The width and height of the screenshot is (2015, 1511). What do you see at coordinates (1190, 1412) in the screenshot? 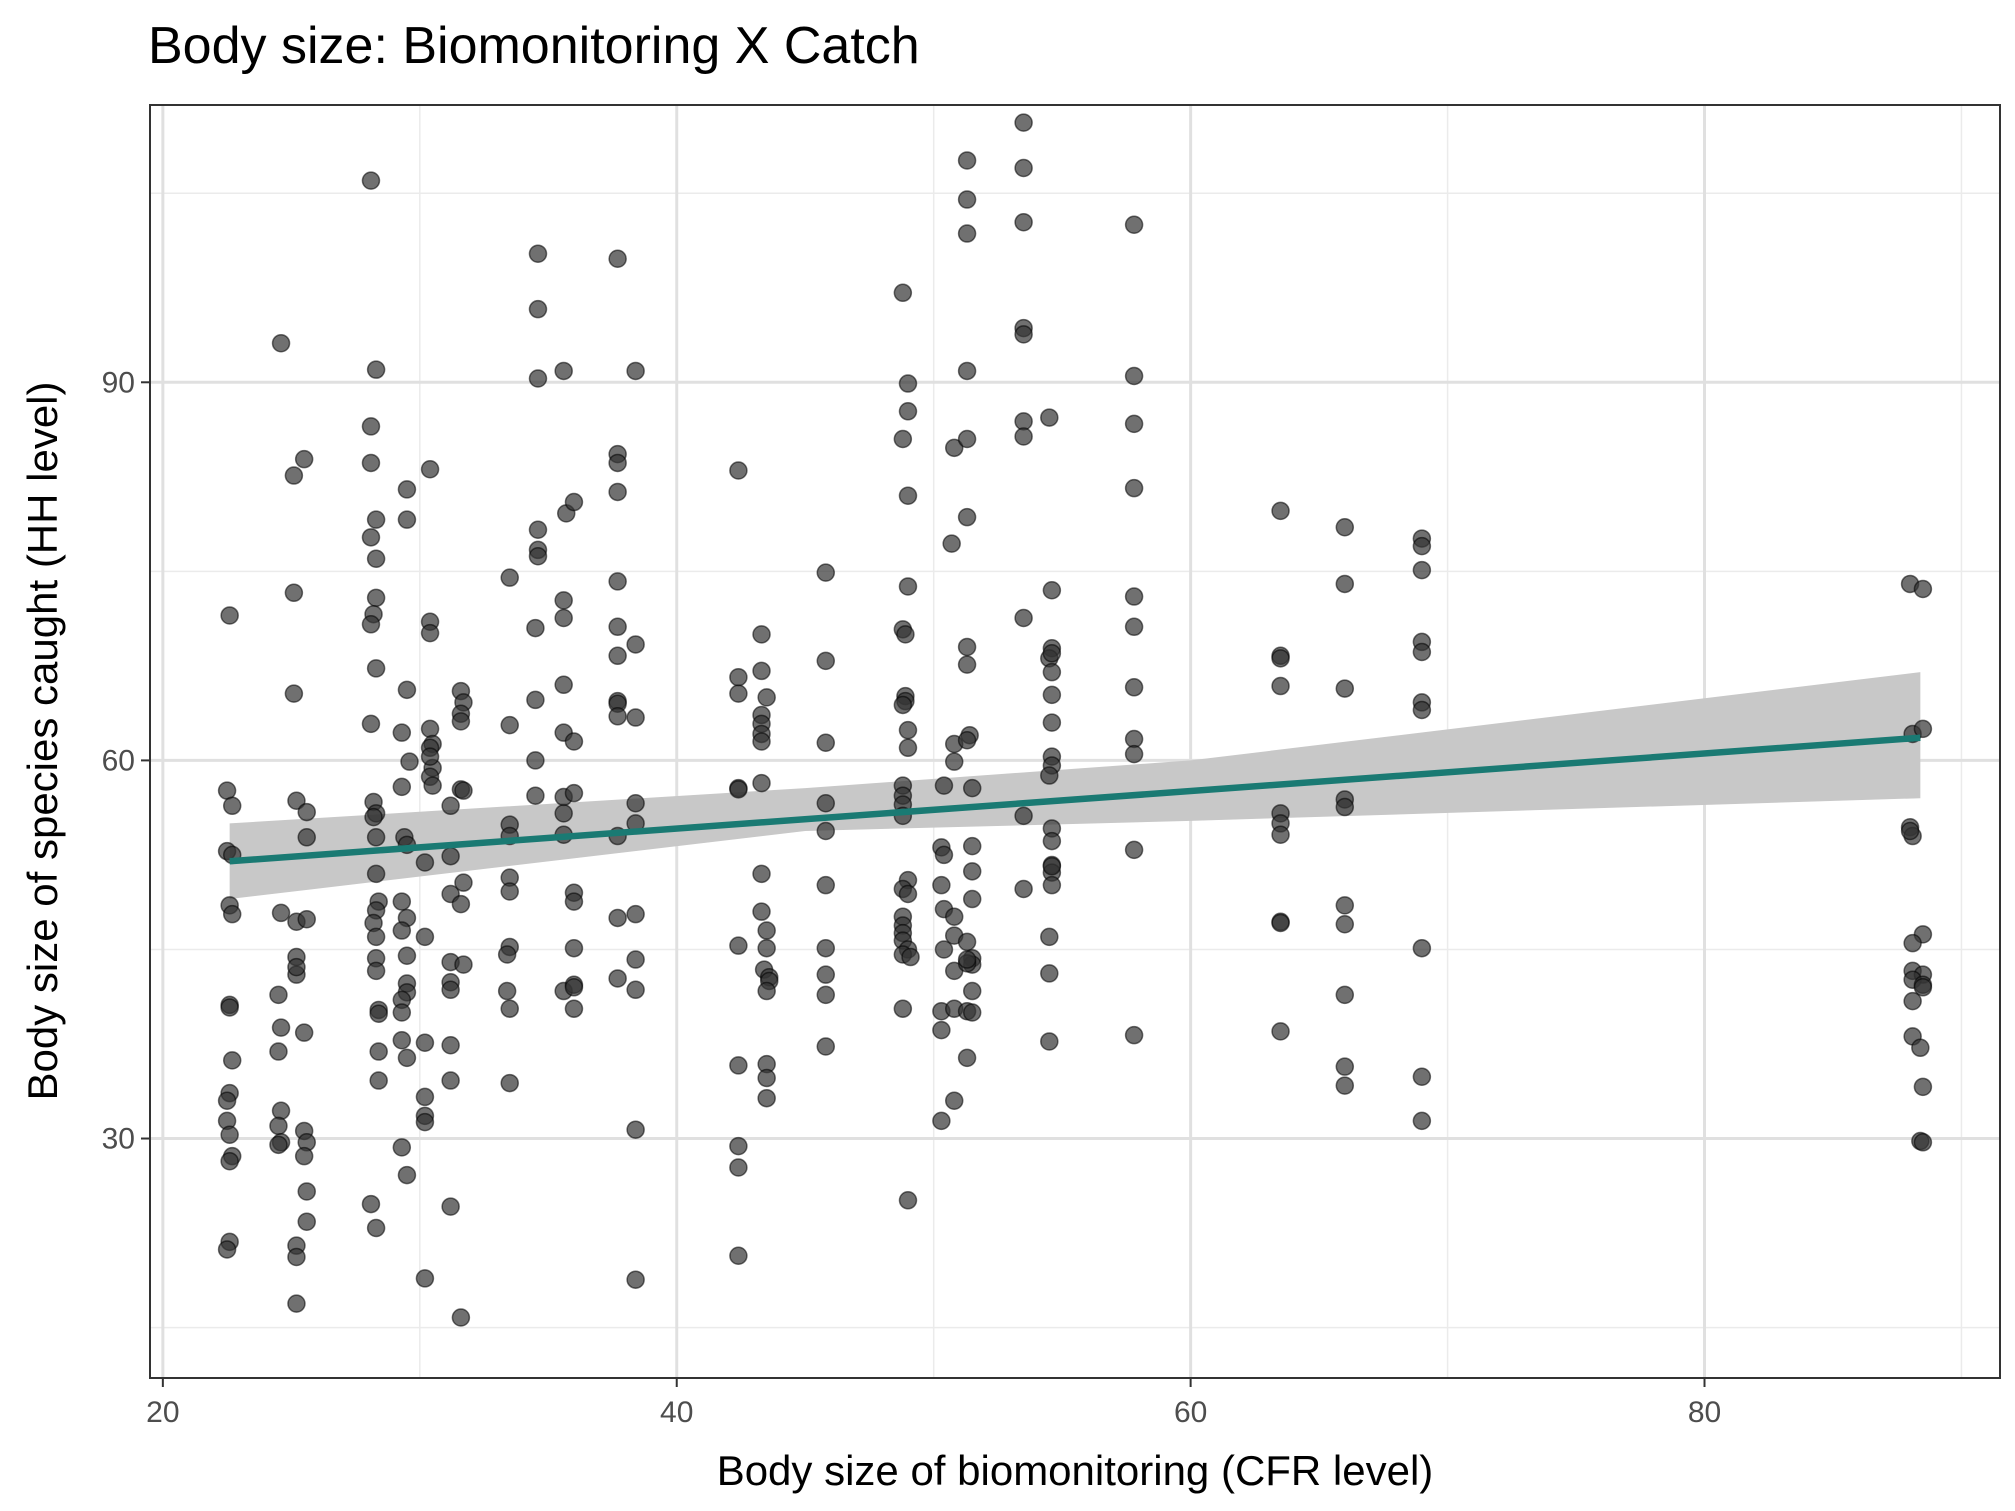
I see `x-tick-label: 60` at bounding box center [1190, 1412].